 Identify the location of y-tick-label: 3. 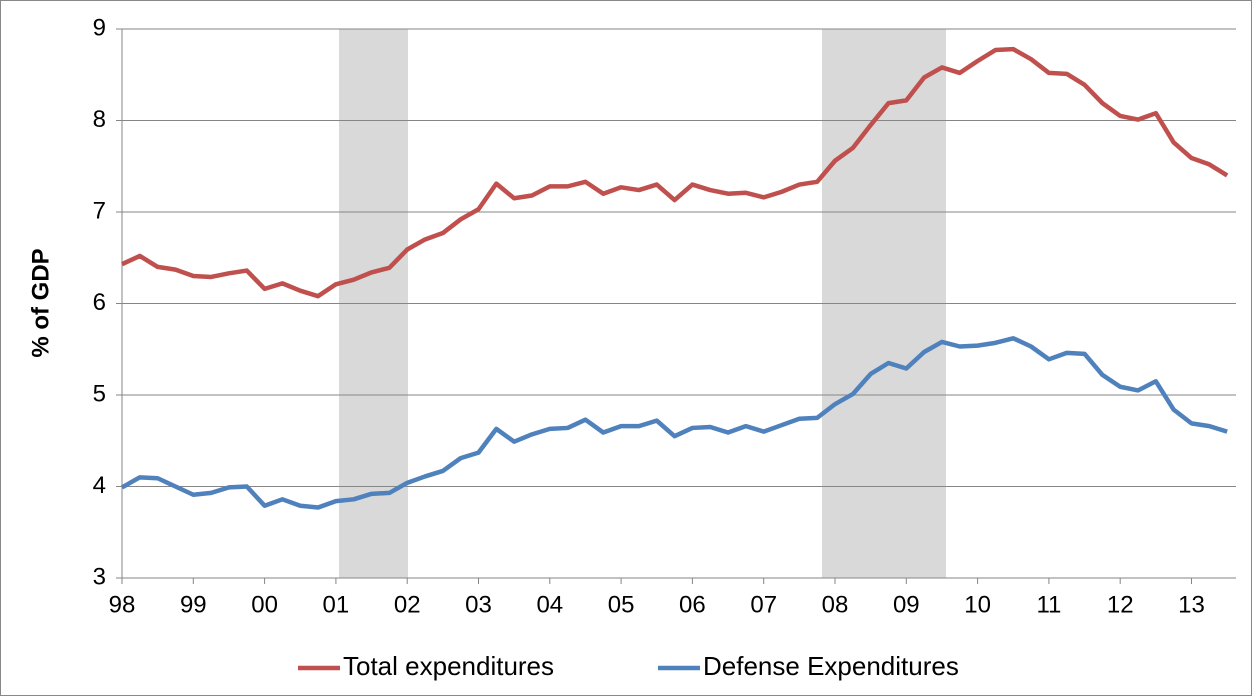
(99, 576).